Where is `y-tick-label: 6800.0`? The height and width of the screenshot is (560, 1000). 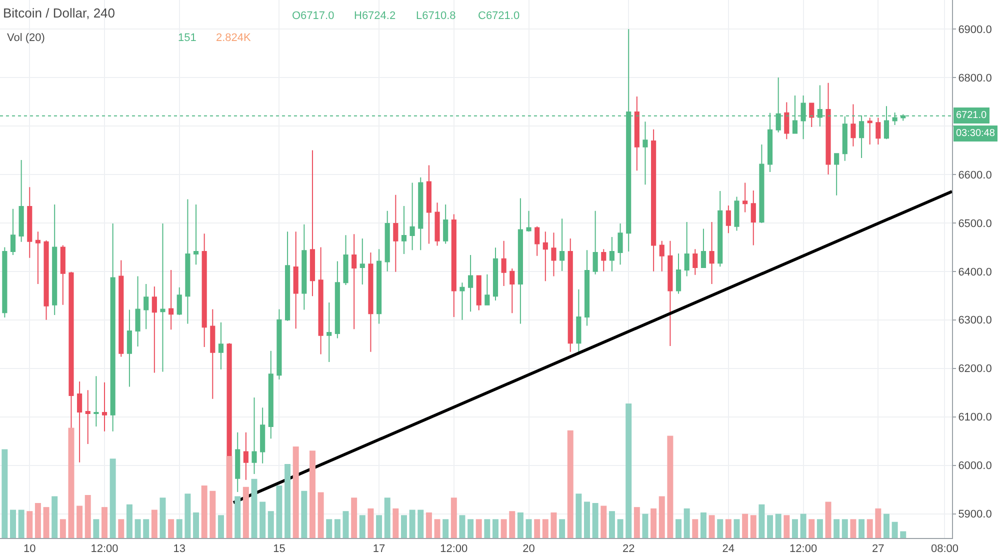 y-tick-label: 6800.0 is located at coordinates (975, 78).